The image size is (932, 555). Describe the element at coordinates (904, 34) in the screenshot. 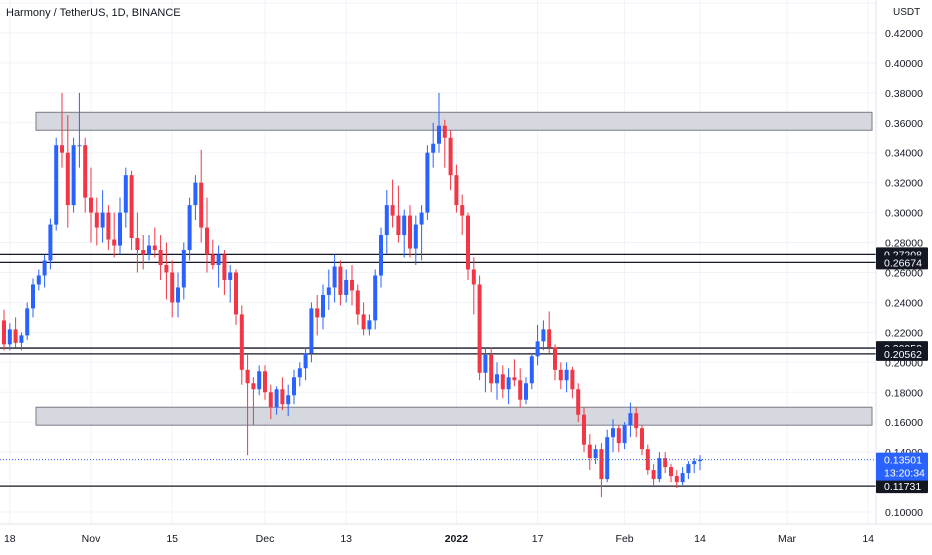

I see `y-tick-label: 0.42000` at that location.